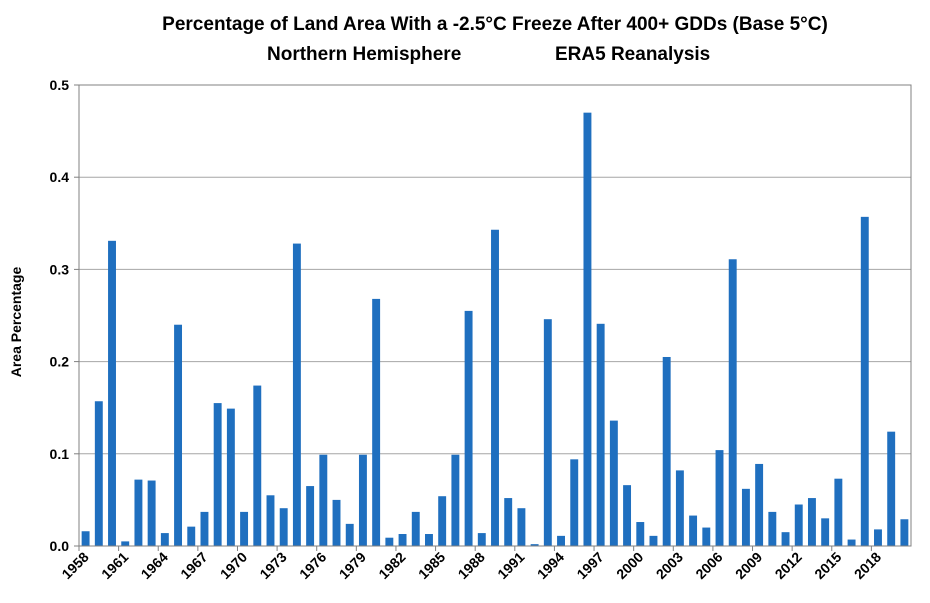  I want to click on bar-1992, so click(534, 545).